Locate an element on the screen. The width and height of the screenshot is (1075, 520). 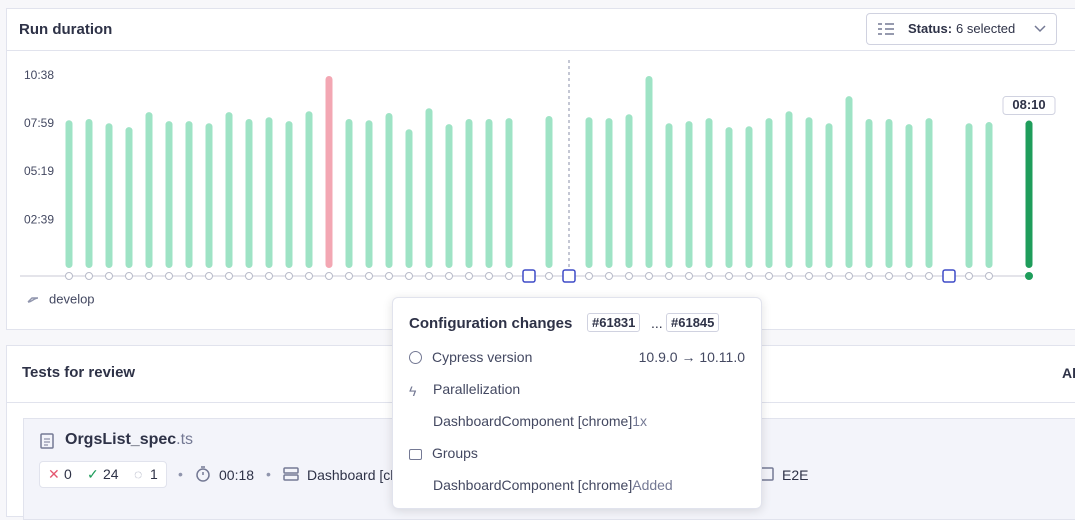
status-dropdown: Status: 6 selected is located at coordinates (961, 29).